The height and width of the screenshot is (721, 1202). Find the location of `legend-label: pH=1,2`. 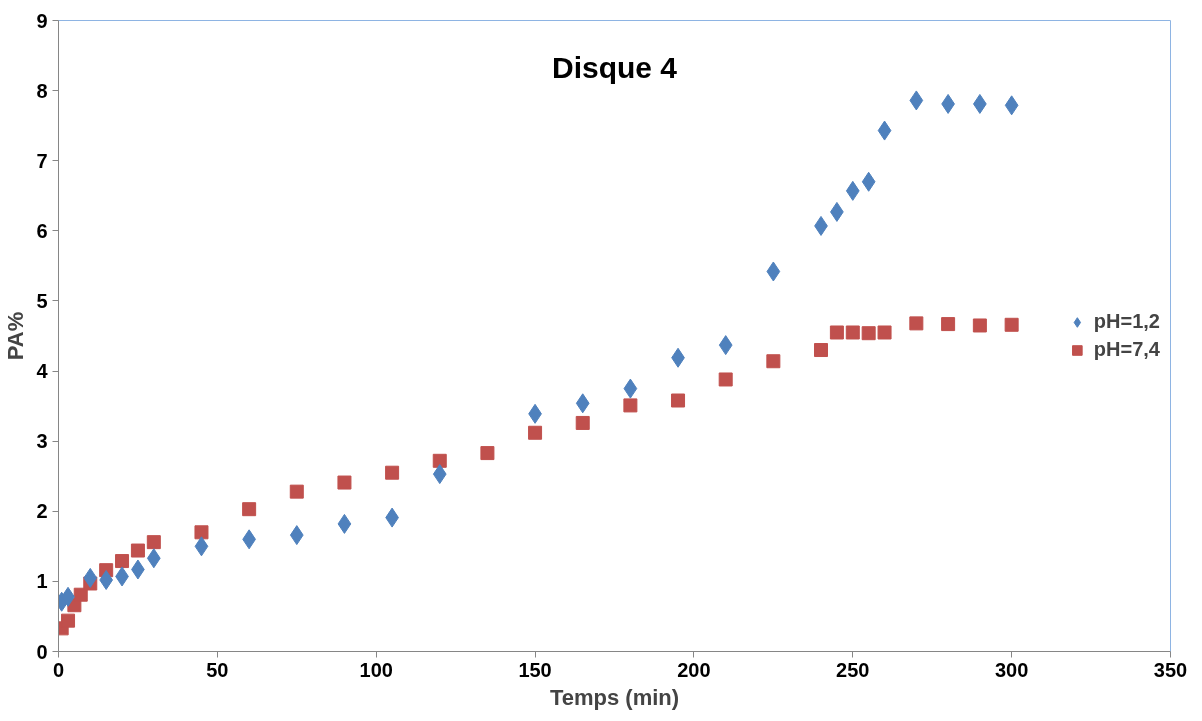

legend-label: pH=1,2 is located at coordinates (1126, 321).